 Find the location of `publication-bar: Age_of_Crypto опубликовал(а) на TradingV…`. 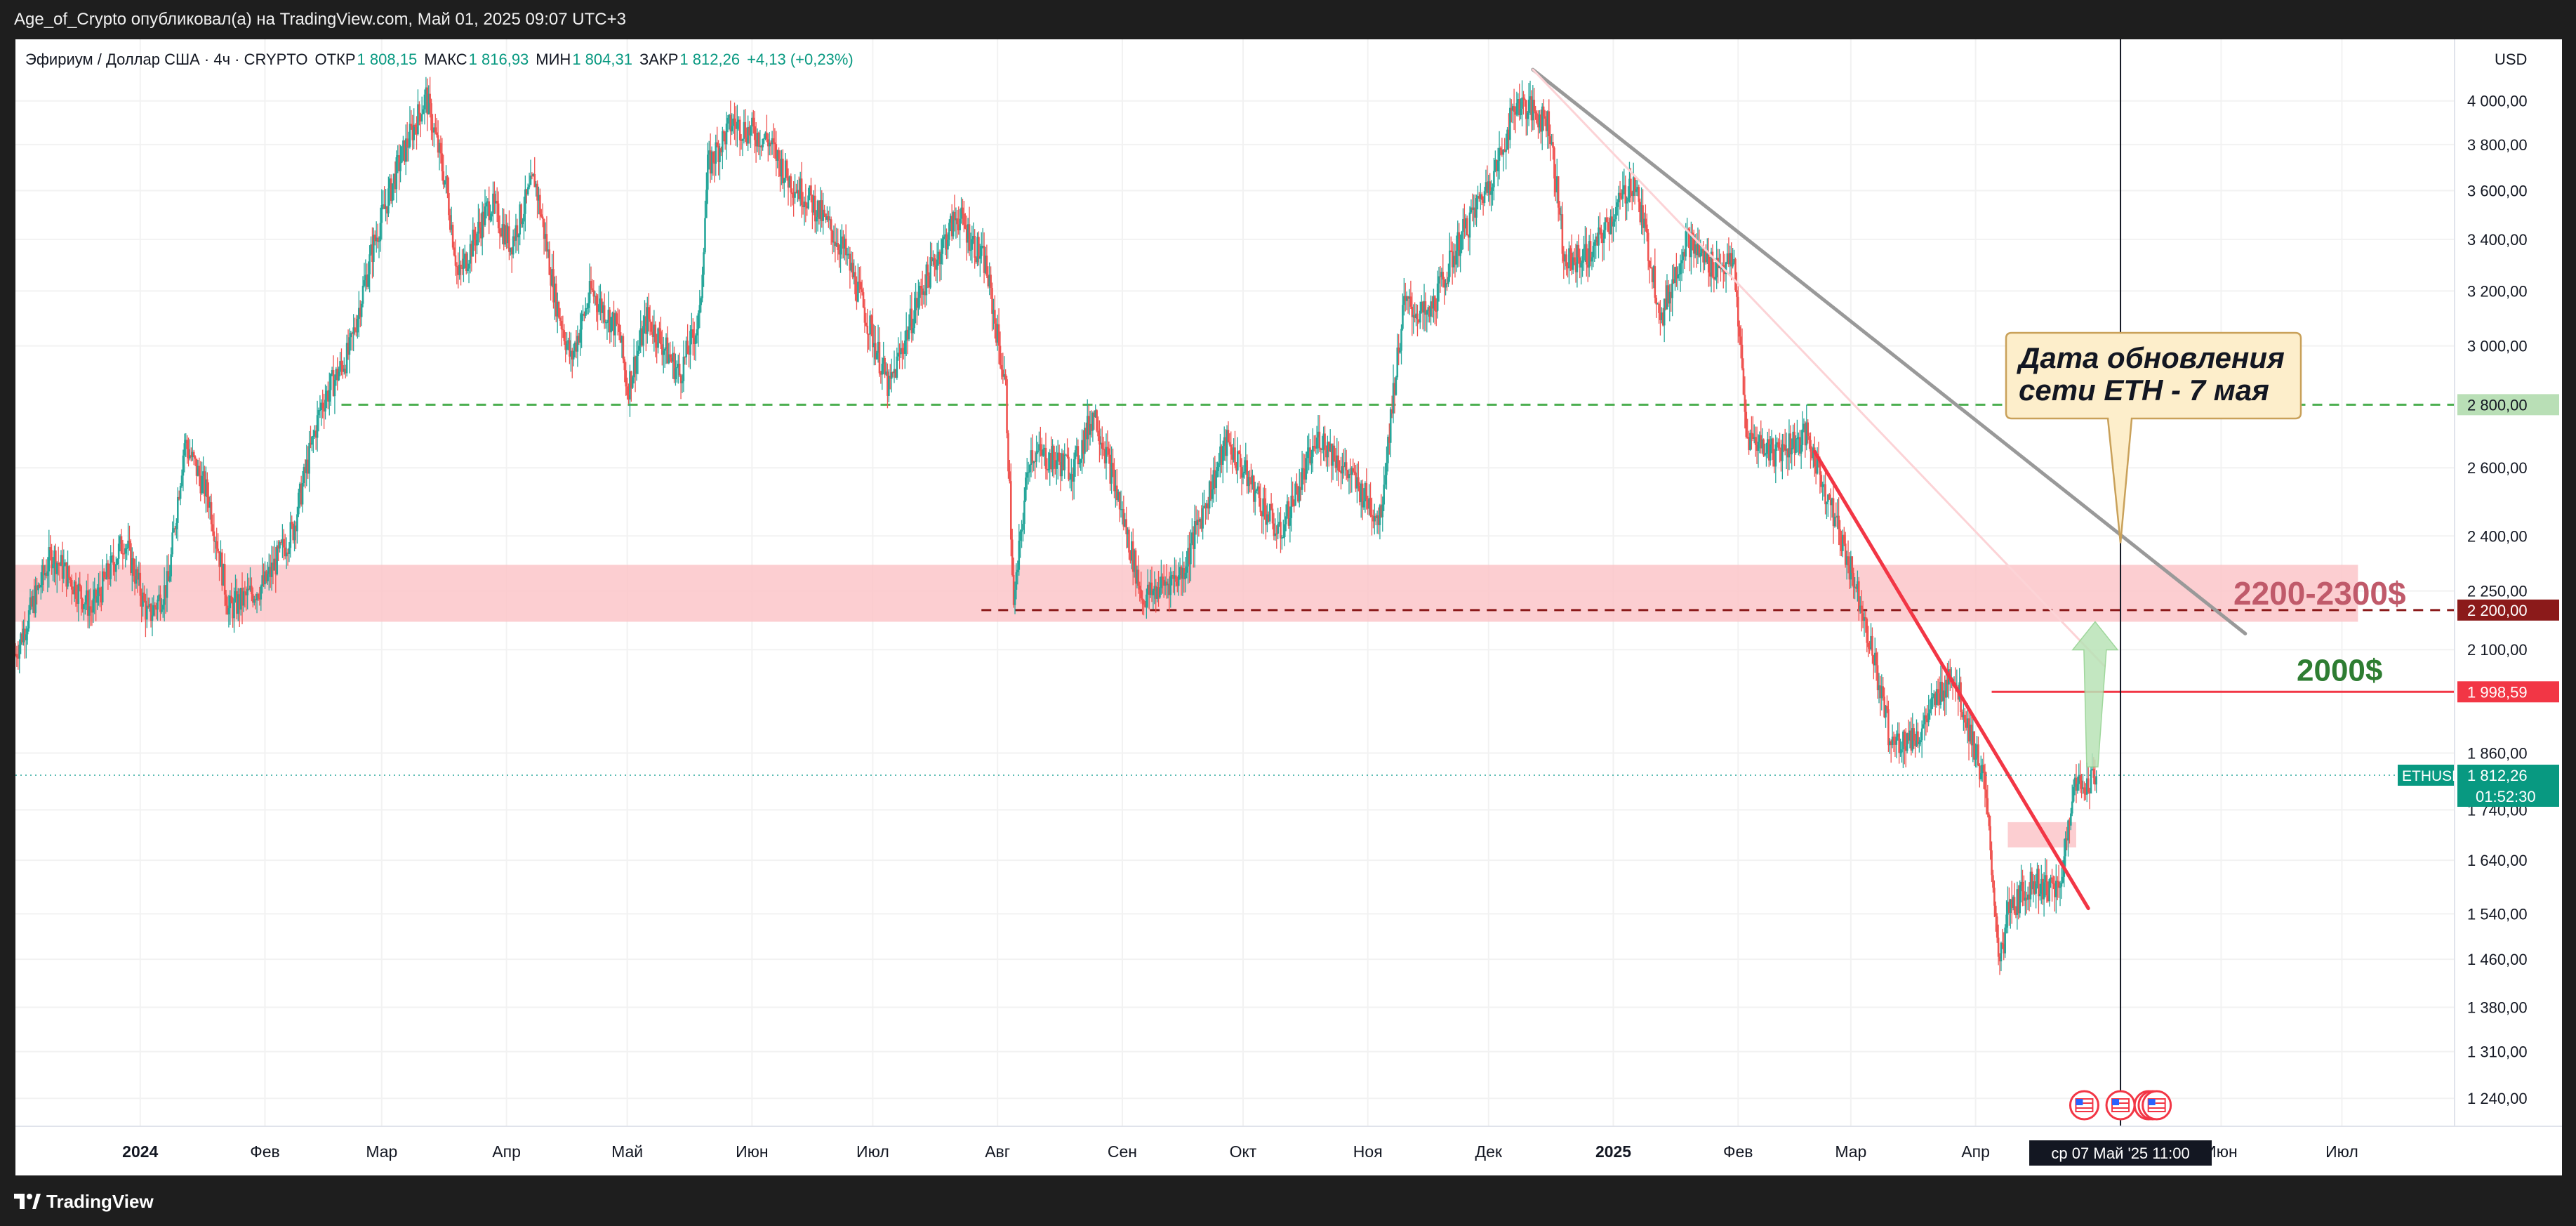

publication-bar: Age_of_Crypto опубликовал(а) на TradingV… is located at coordinates (1288, 19).